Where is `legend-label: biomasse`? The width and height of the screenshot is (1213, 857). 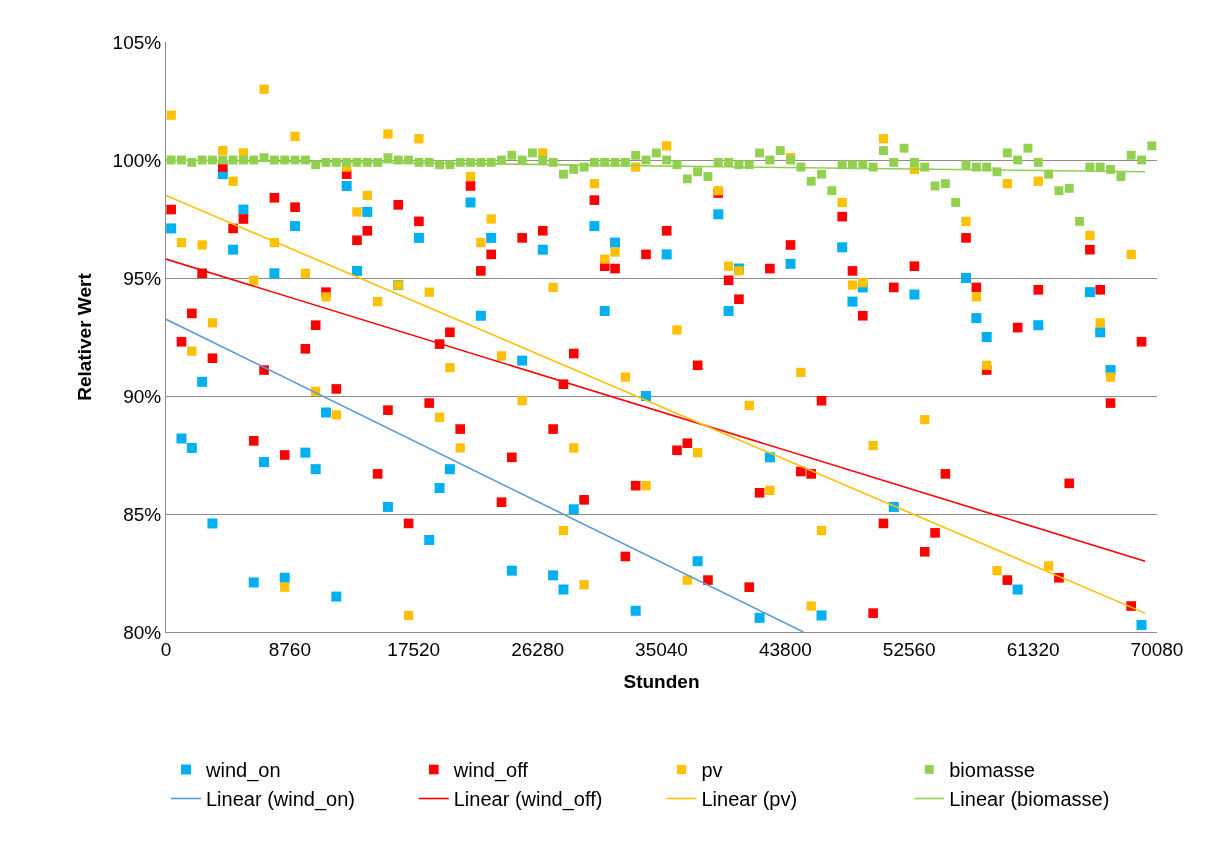
legend-label: biomasse is located at coordinates (992, 770).